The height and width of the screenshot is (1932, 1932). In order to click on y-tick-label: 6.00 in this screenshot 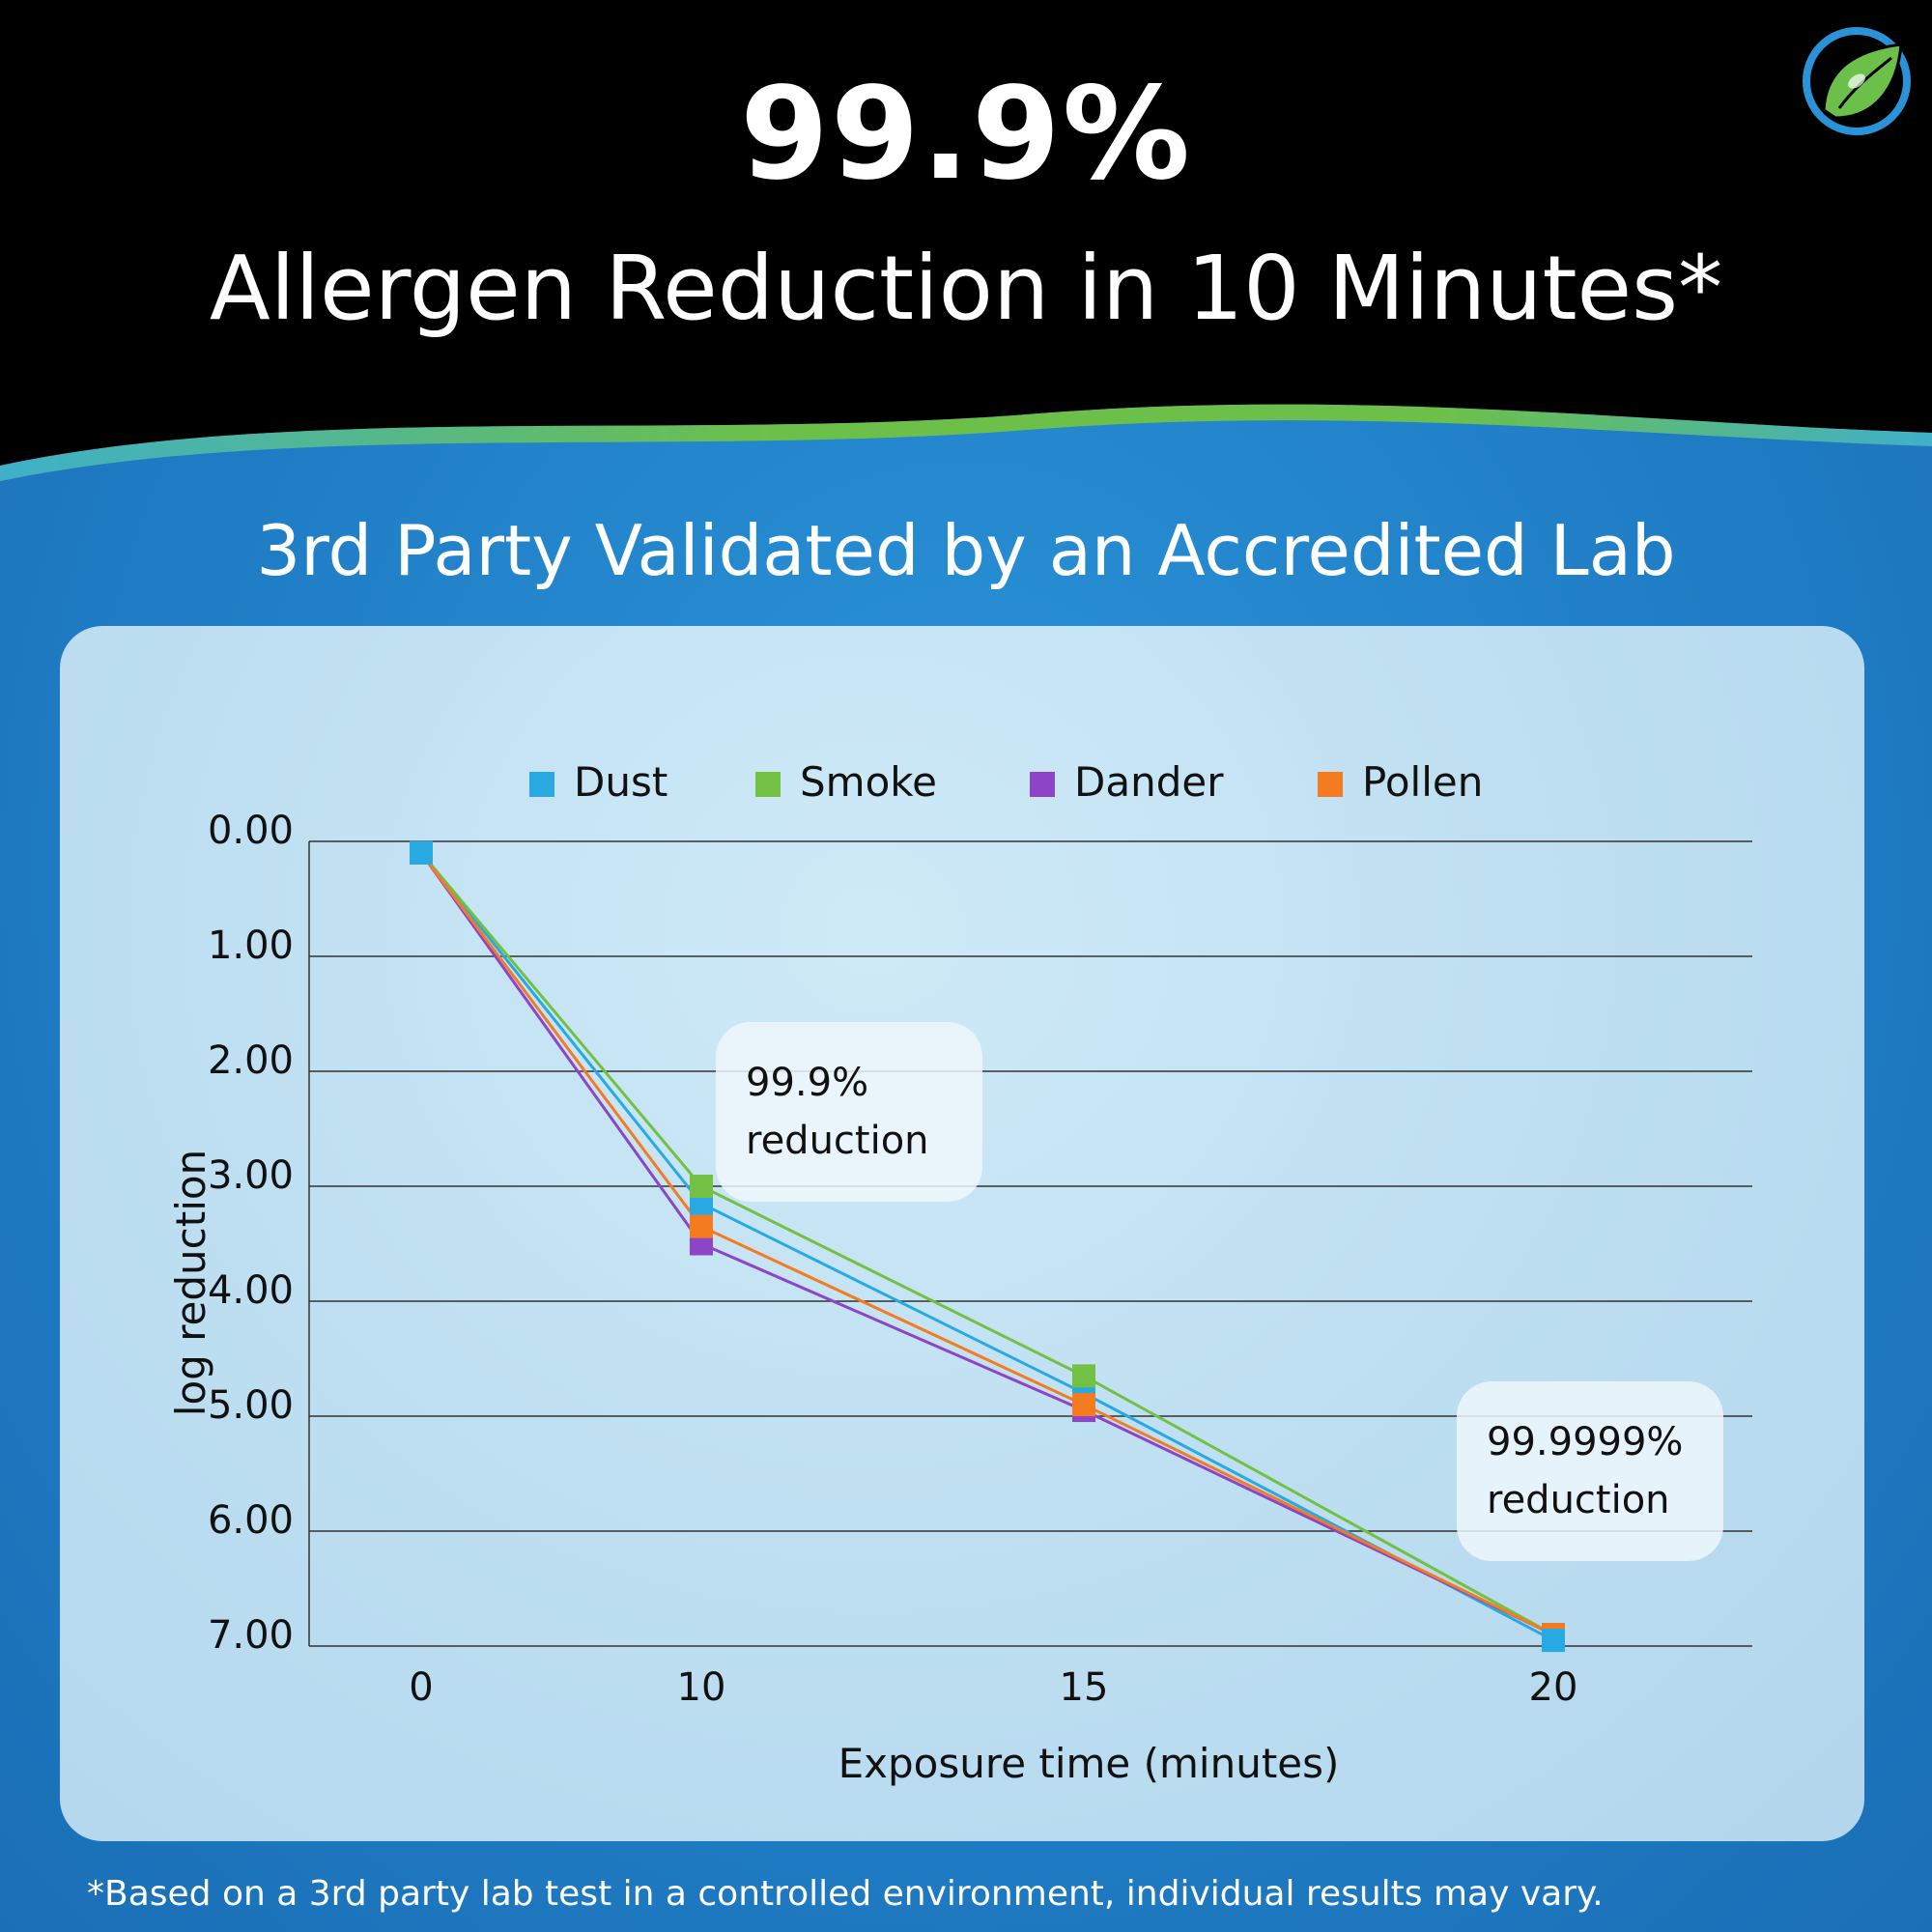, I will do `click(251, 1520)`.